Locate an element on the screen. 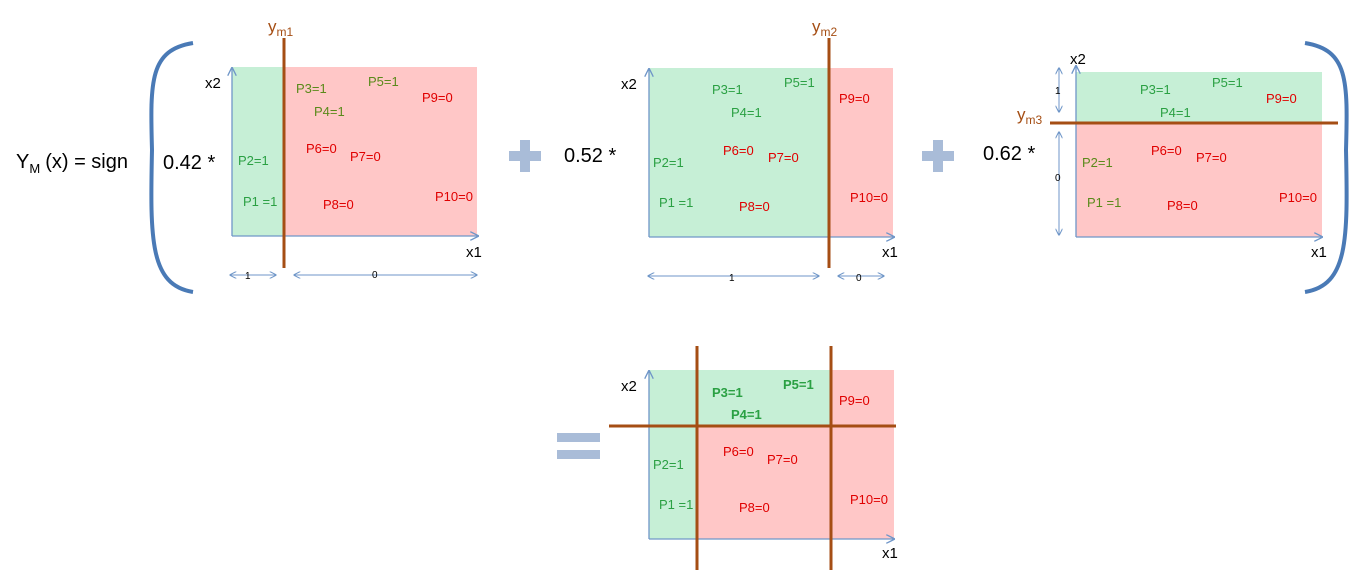  panel-1-point: P3=1 is located at coordinates (311, 88).